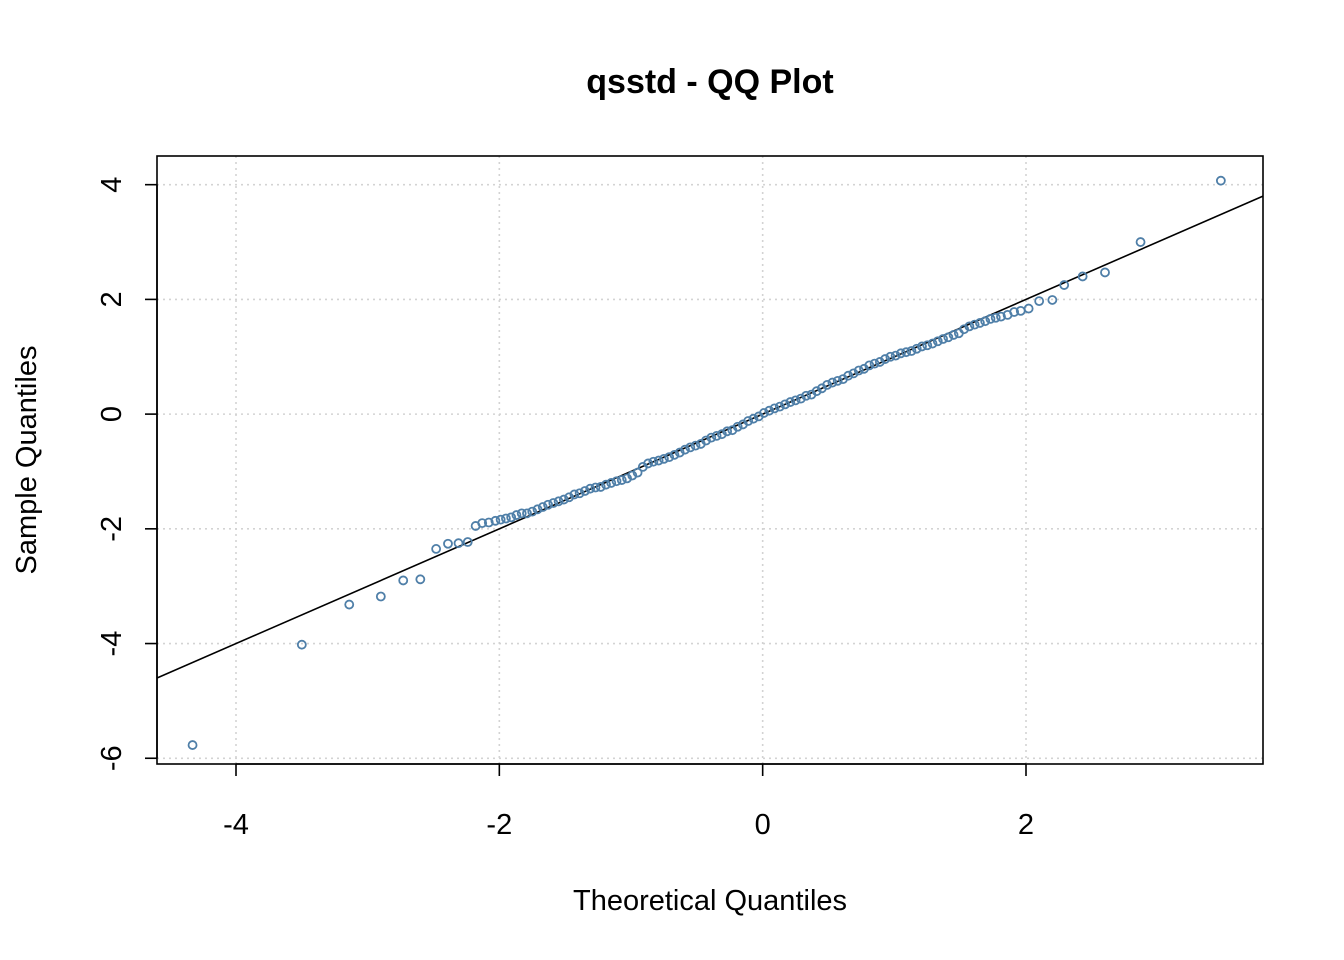  I want to click on y-axis: -6 -4 -2 0 2 4, so click(127, 474).